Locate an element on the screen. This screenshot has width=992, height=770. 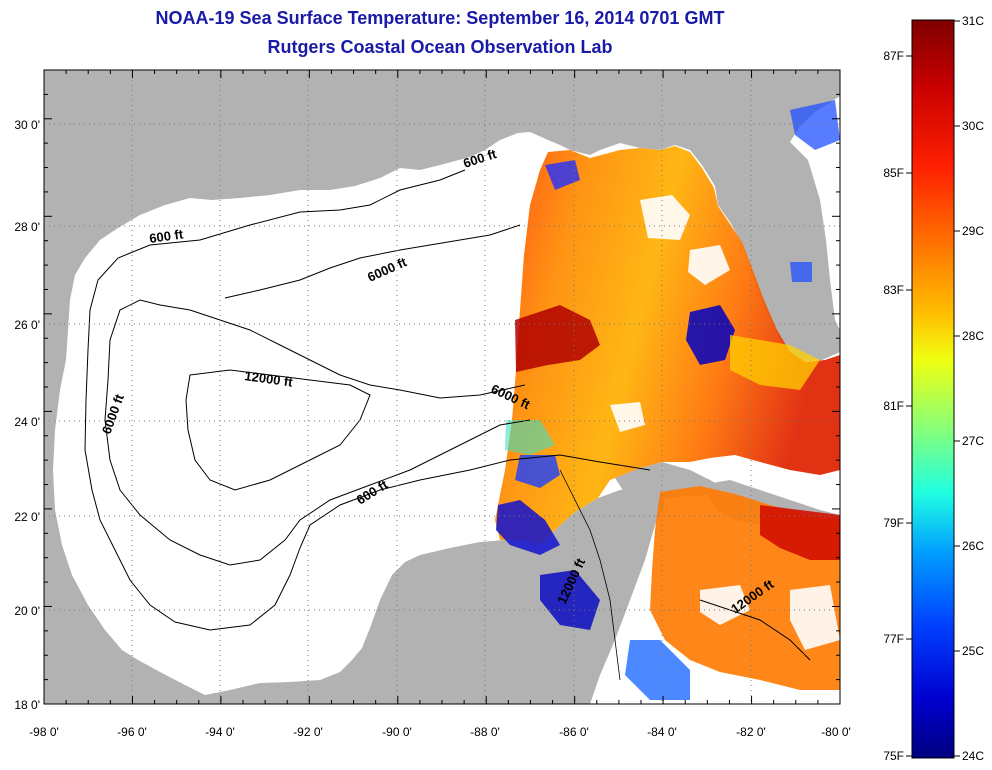
lon-tick-label: -98 0' is located at coordinates (44, 732).